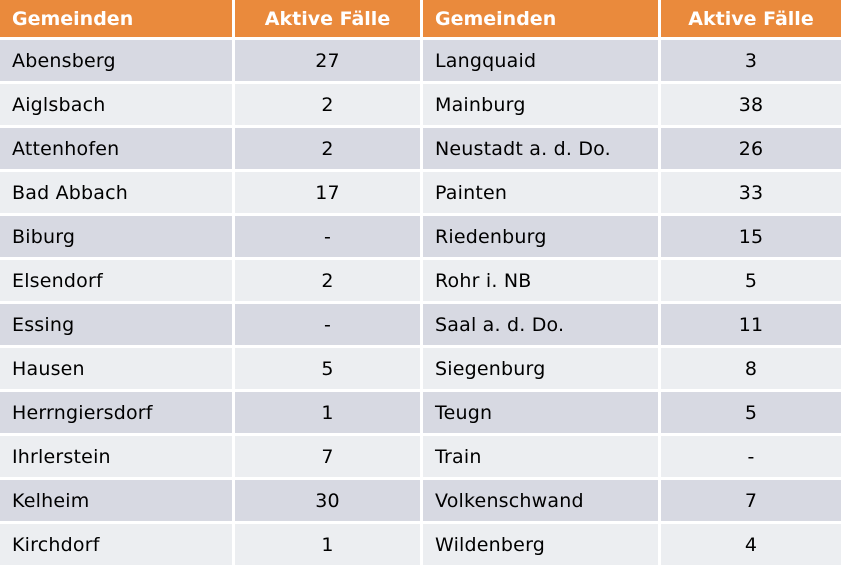 Image resolution: width=841 pixels, height=565 pixels. I want to click on active-cases-cell: 17, so click(329, 194).